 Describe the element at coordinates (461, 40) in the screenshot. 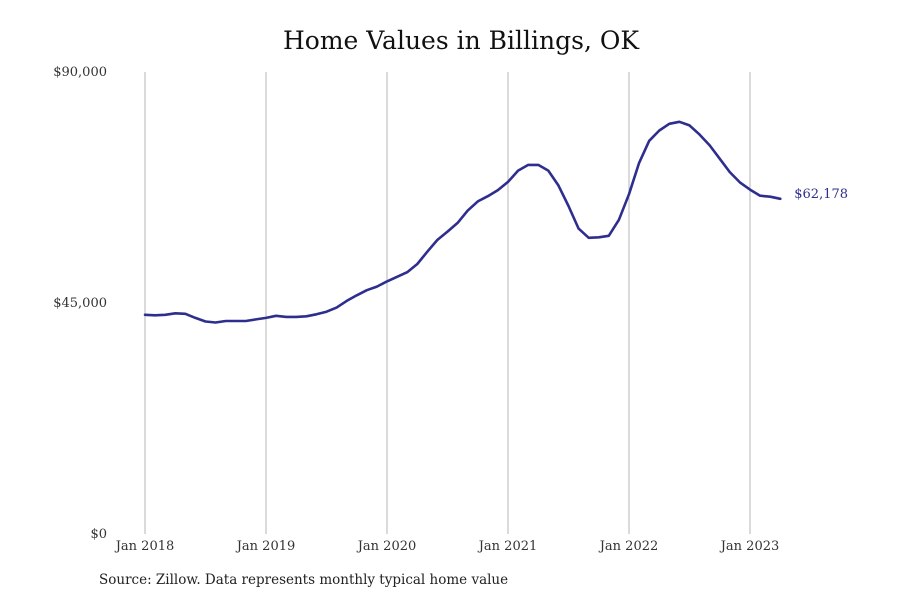

I see `chart-title: Home Values in Billings, OK` at that location.